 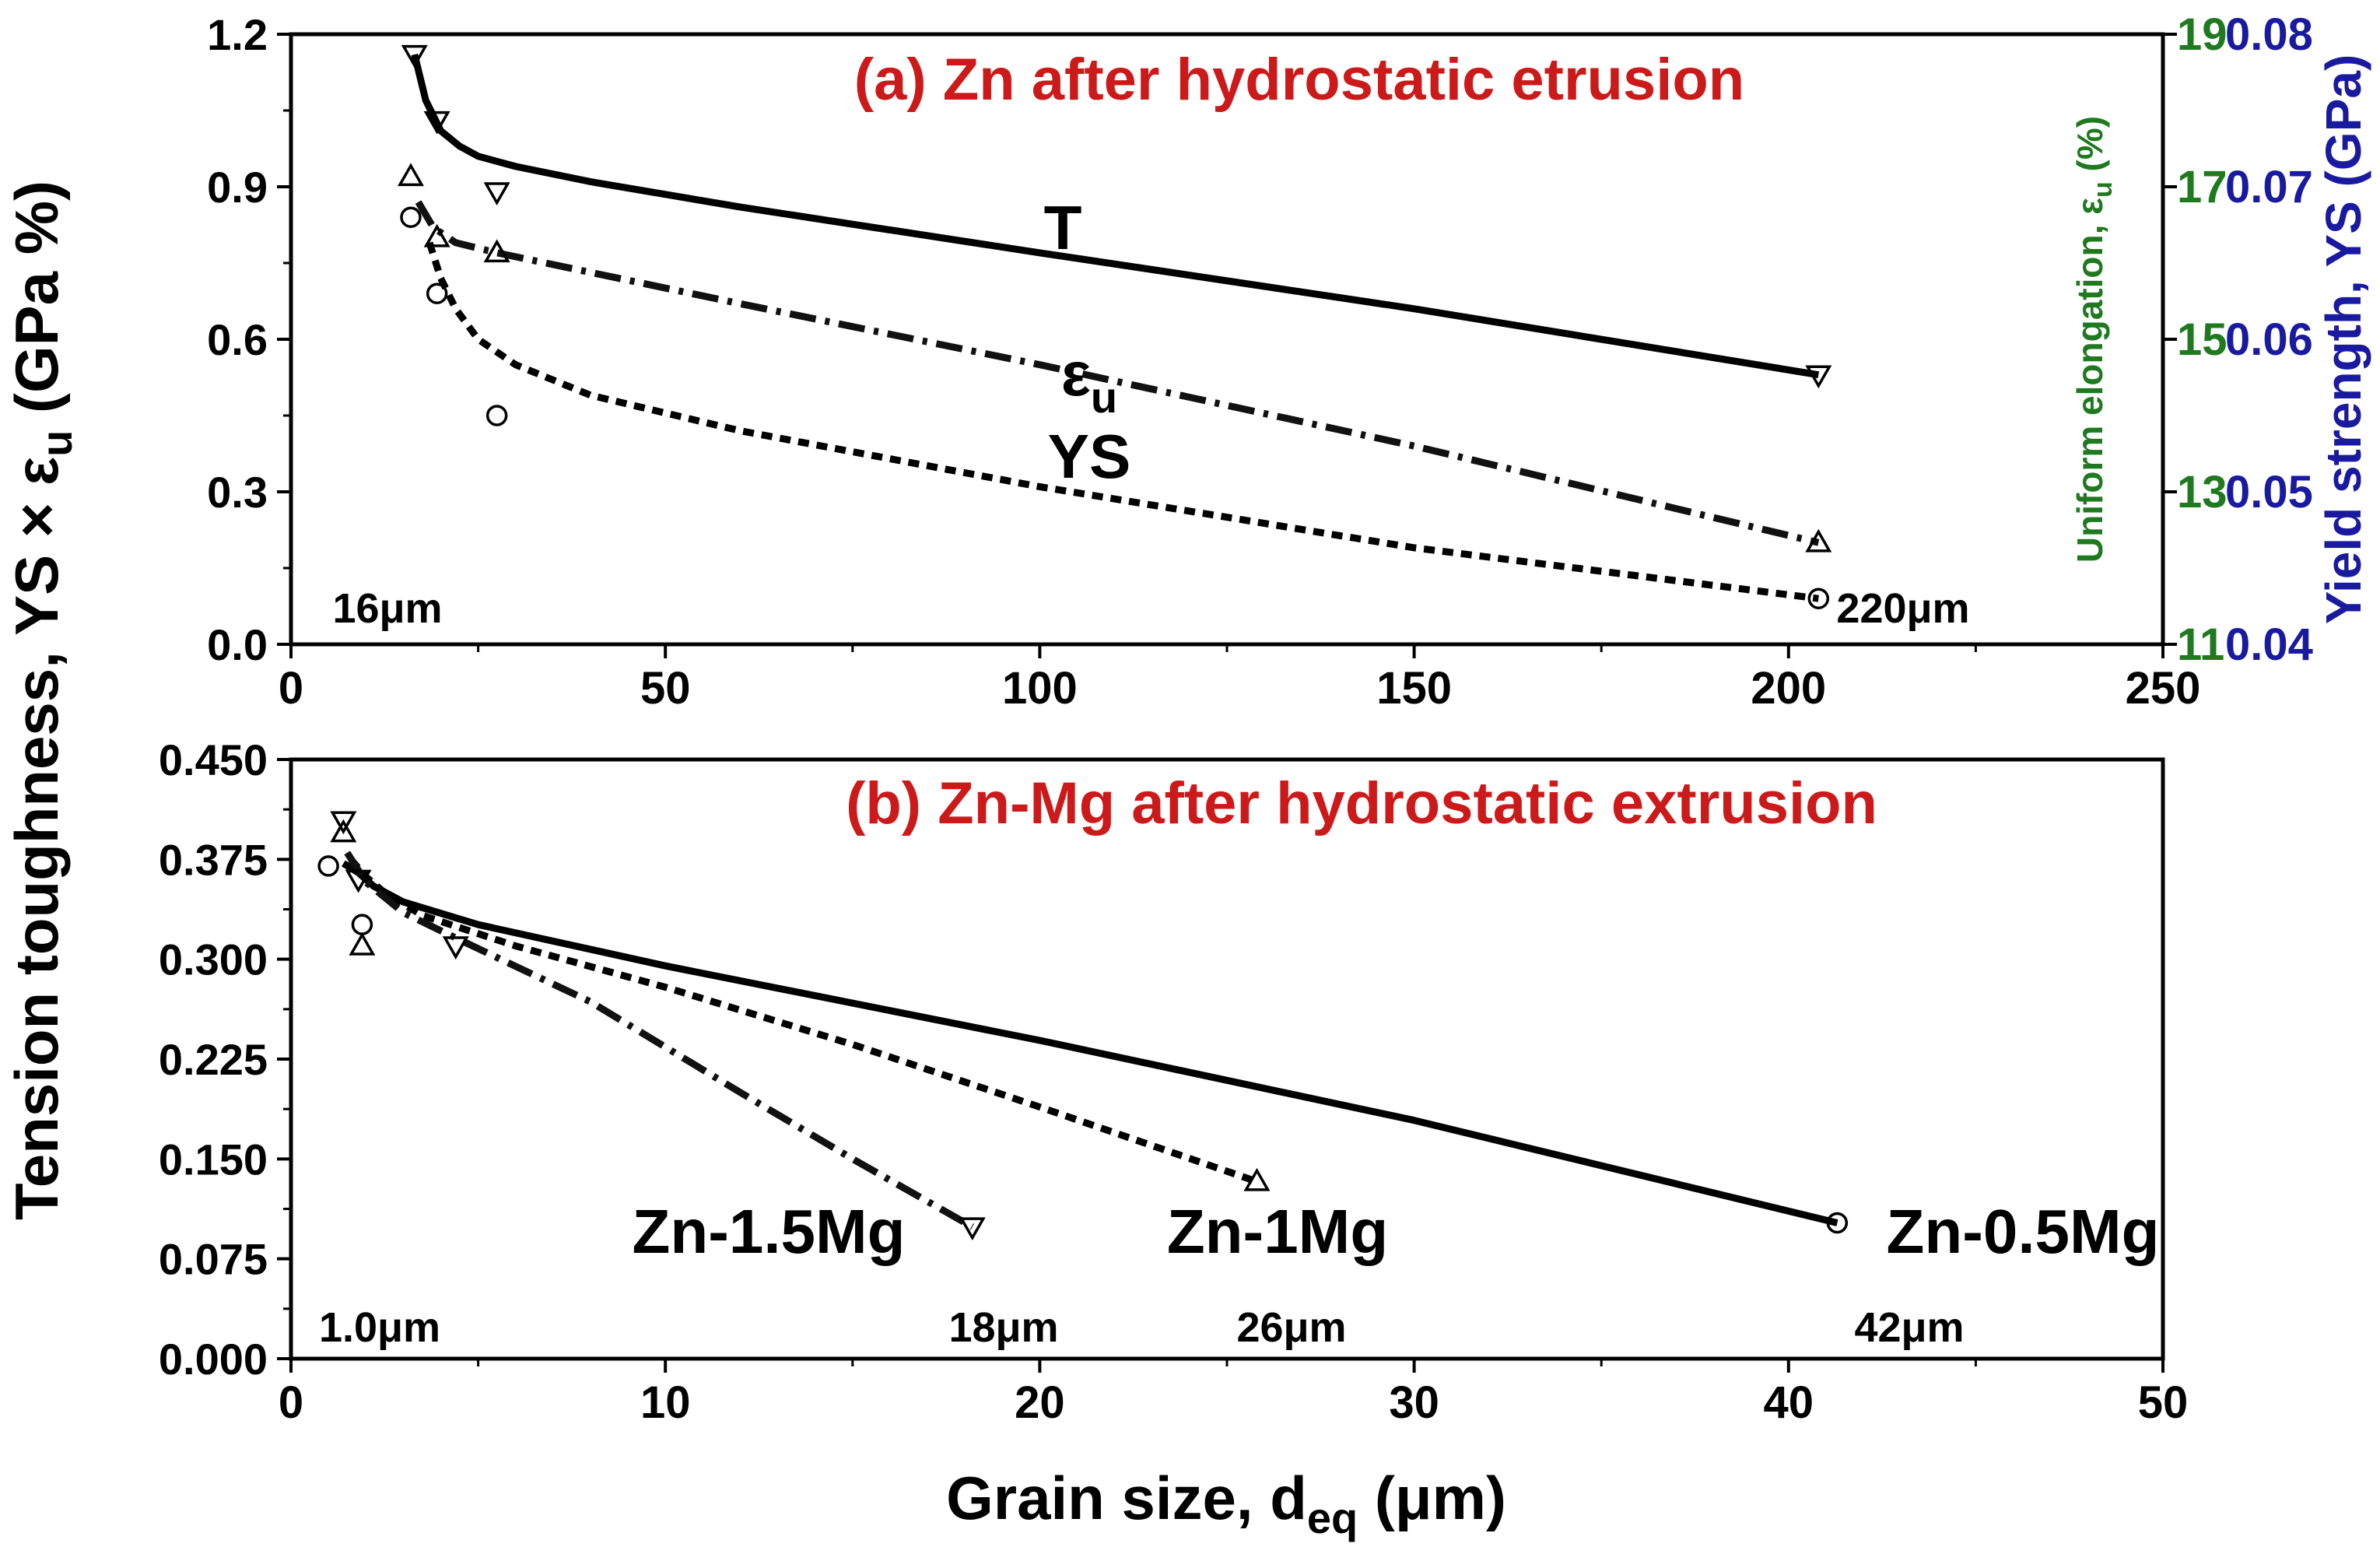 I want to click on elongation-tick-label: 13, so click(x=2203, y=492).